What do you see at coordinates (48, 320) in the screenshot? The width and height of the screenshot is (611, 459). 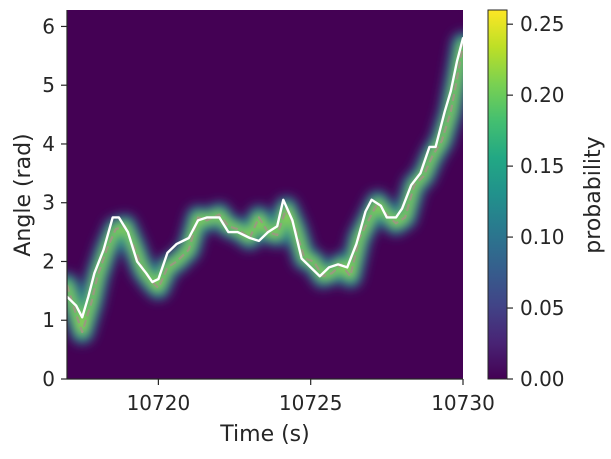 I see `y-tick-label: 1` at bounding box center [48, 320].